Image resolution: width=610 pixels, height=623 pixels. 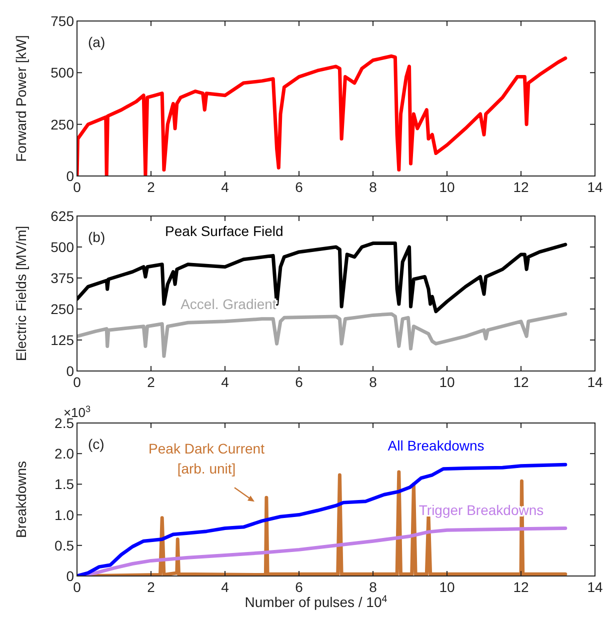 I want to click on y-tick-label: 1.0, so click(x=64, y=514).